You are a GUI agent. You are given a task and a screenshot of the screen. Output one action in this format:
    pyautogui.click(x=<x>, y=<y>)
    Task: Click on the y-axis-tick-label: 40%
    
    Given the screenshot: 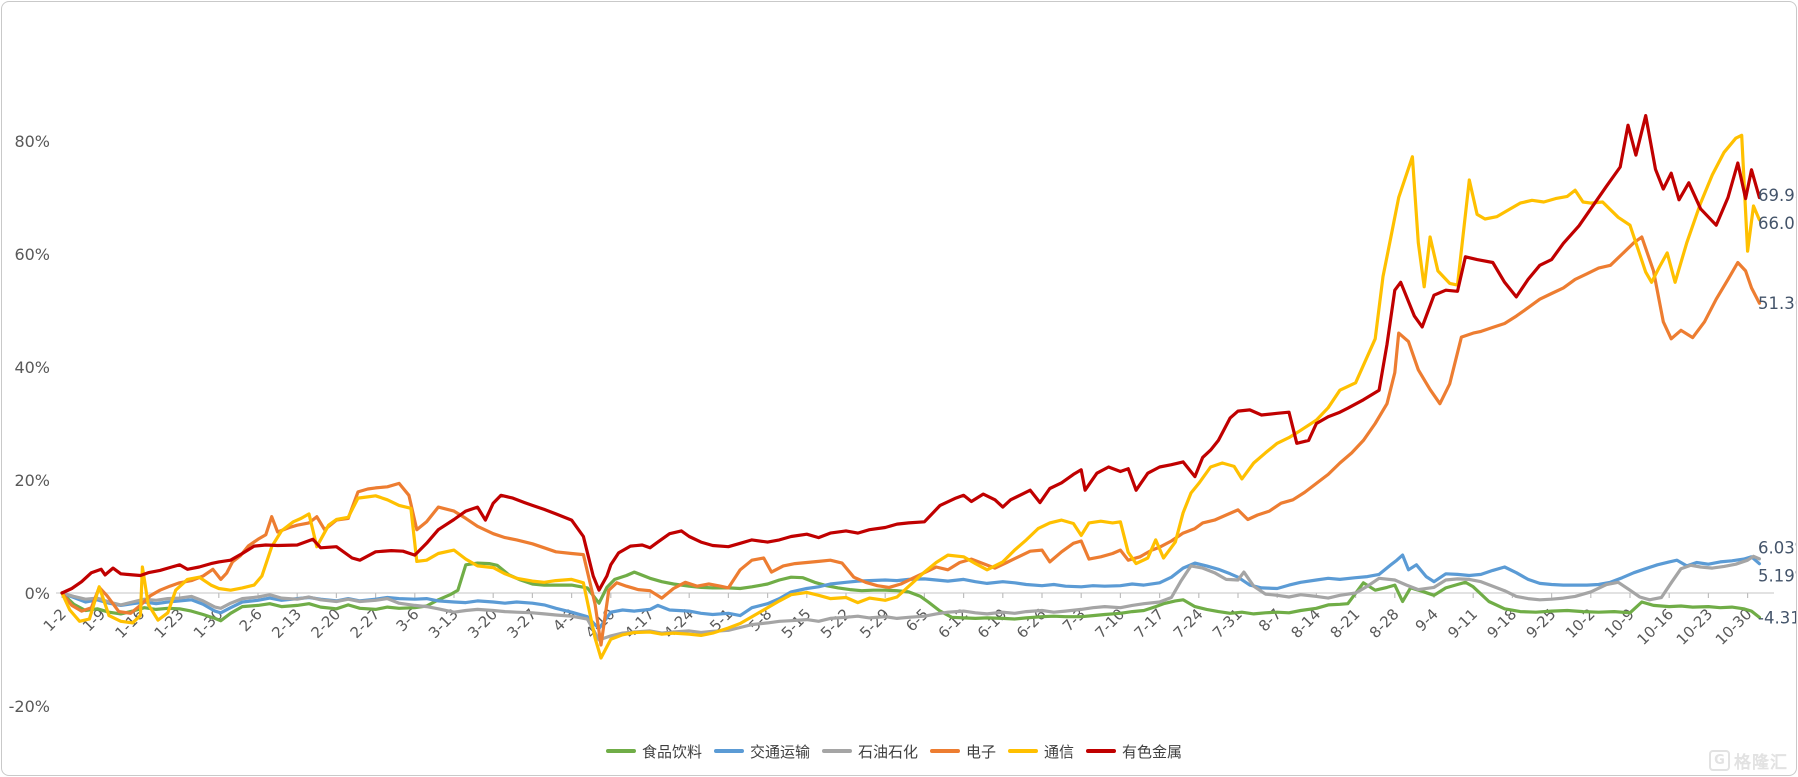 What is the action you would take?
    pyautogui.click(x=32, y=367)
    